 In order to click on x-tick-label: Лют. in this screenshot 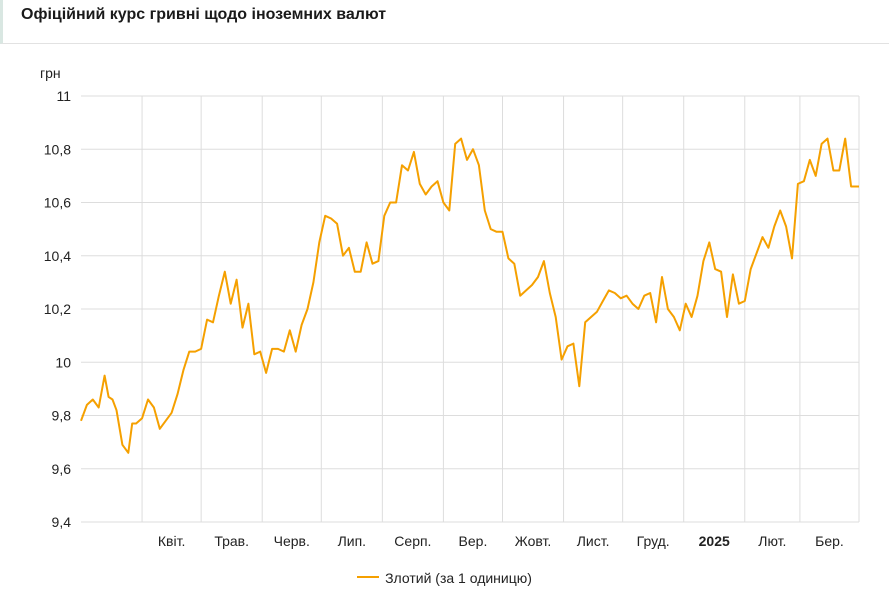, I will do `click(772, 541)`.